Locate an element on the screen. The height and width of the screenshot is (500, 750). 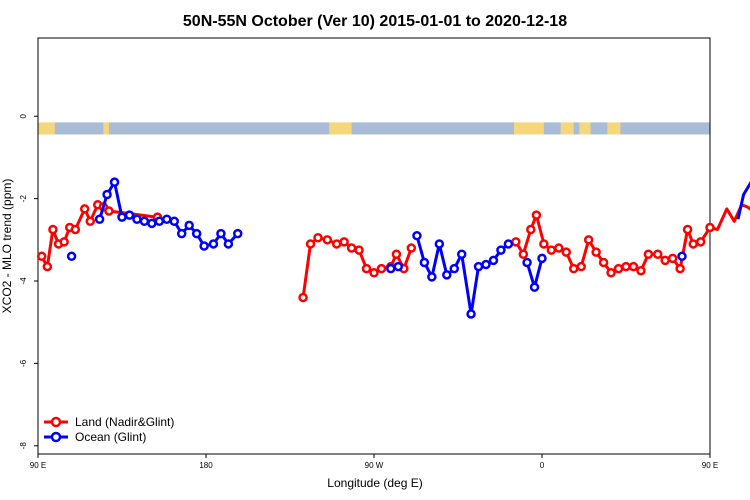
legend-ocean-label: Ocean (Glint) is located at coordinates (110, 437).